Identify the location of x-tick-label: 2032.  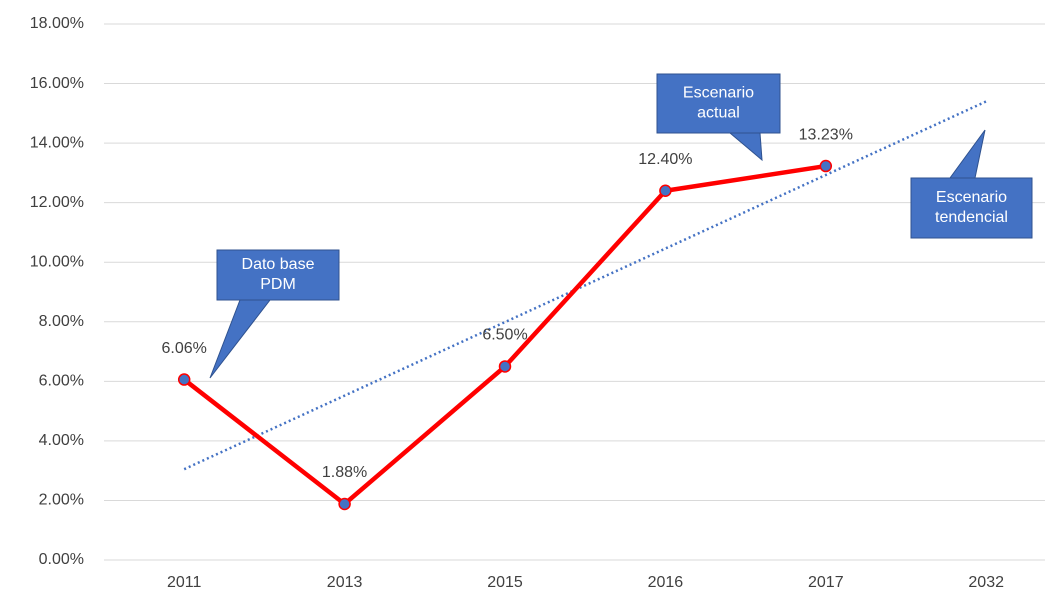
(986, 582).